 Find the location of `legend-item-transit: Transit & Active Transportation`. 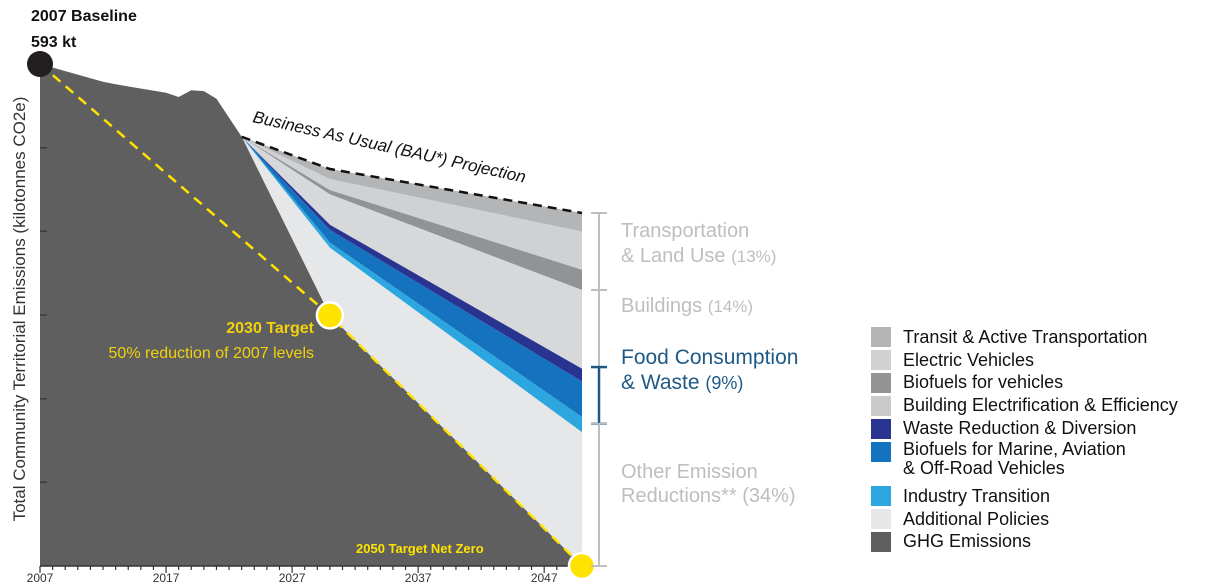

legend-item-transit: Transit & Active Transportation is located at coordinates (1047, 337).